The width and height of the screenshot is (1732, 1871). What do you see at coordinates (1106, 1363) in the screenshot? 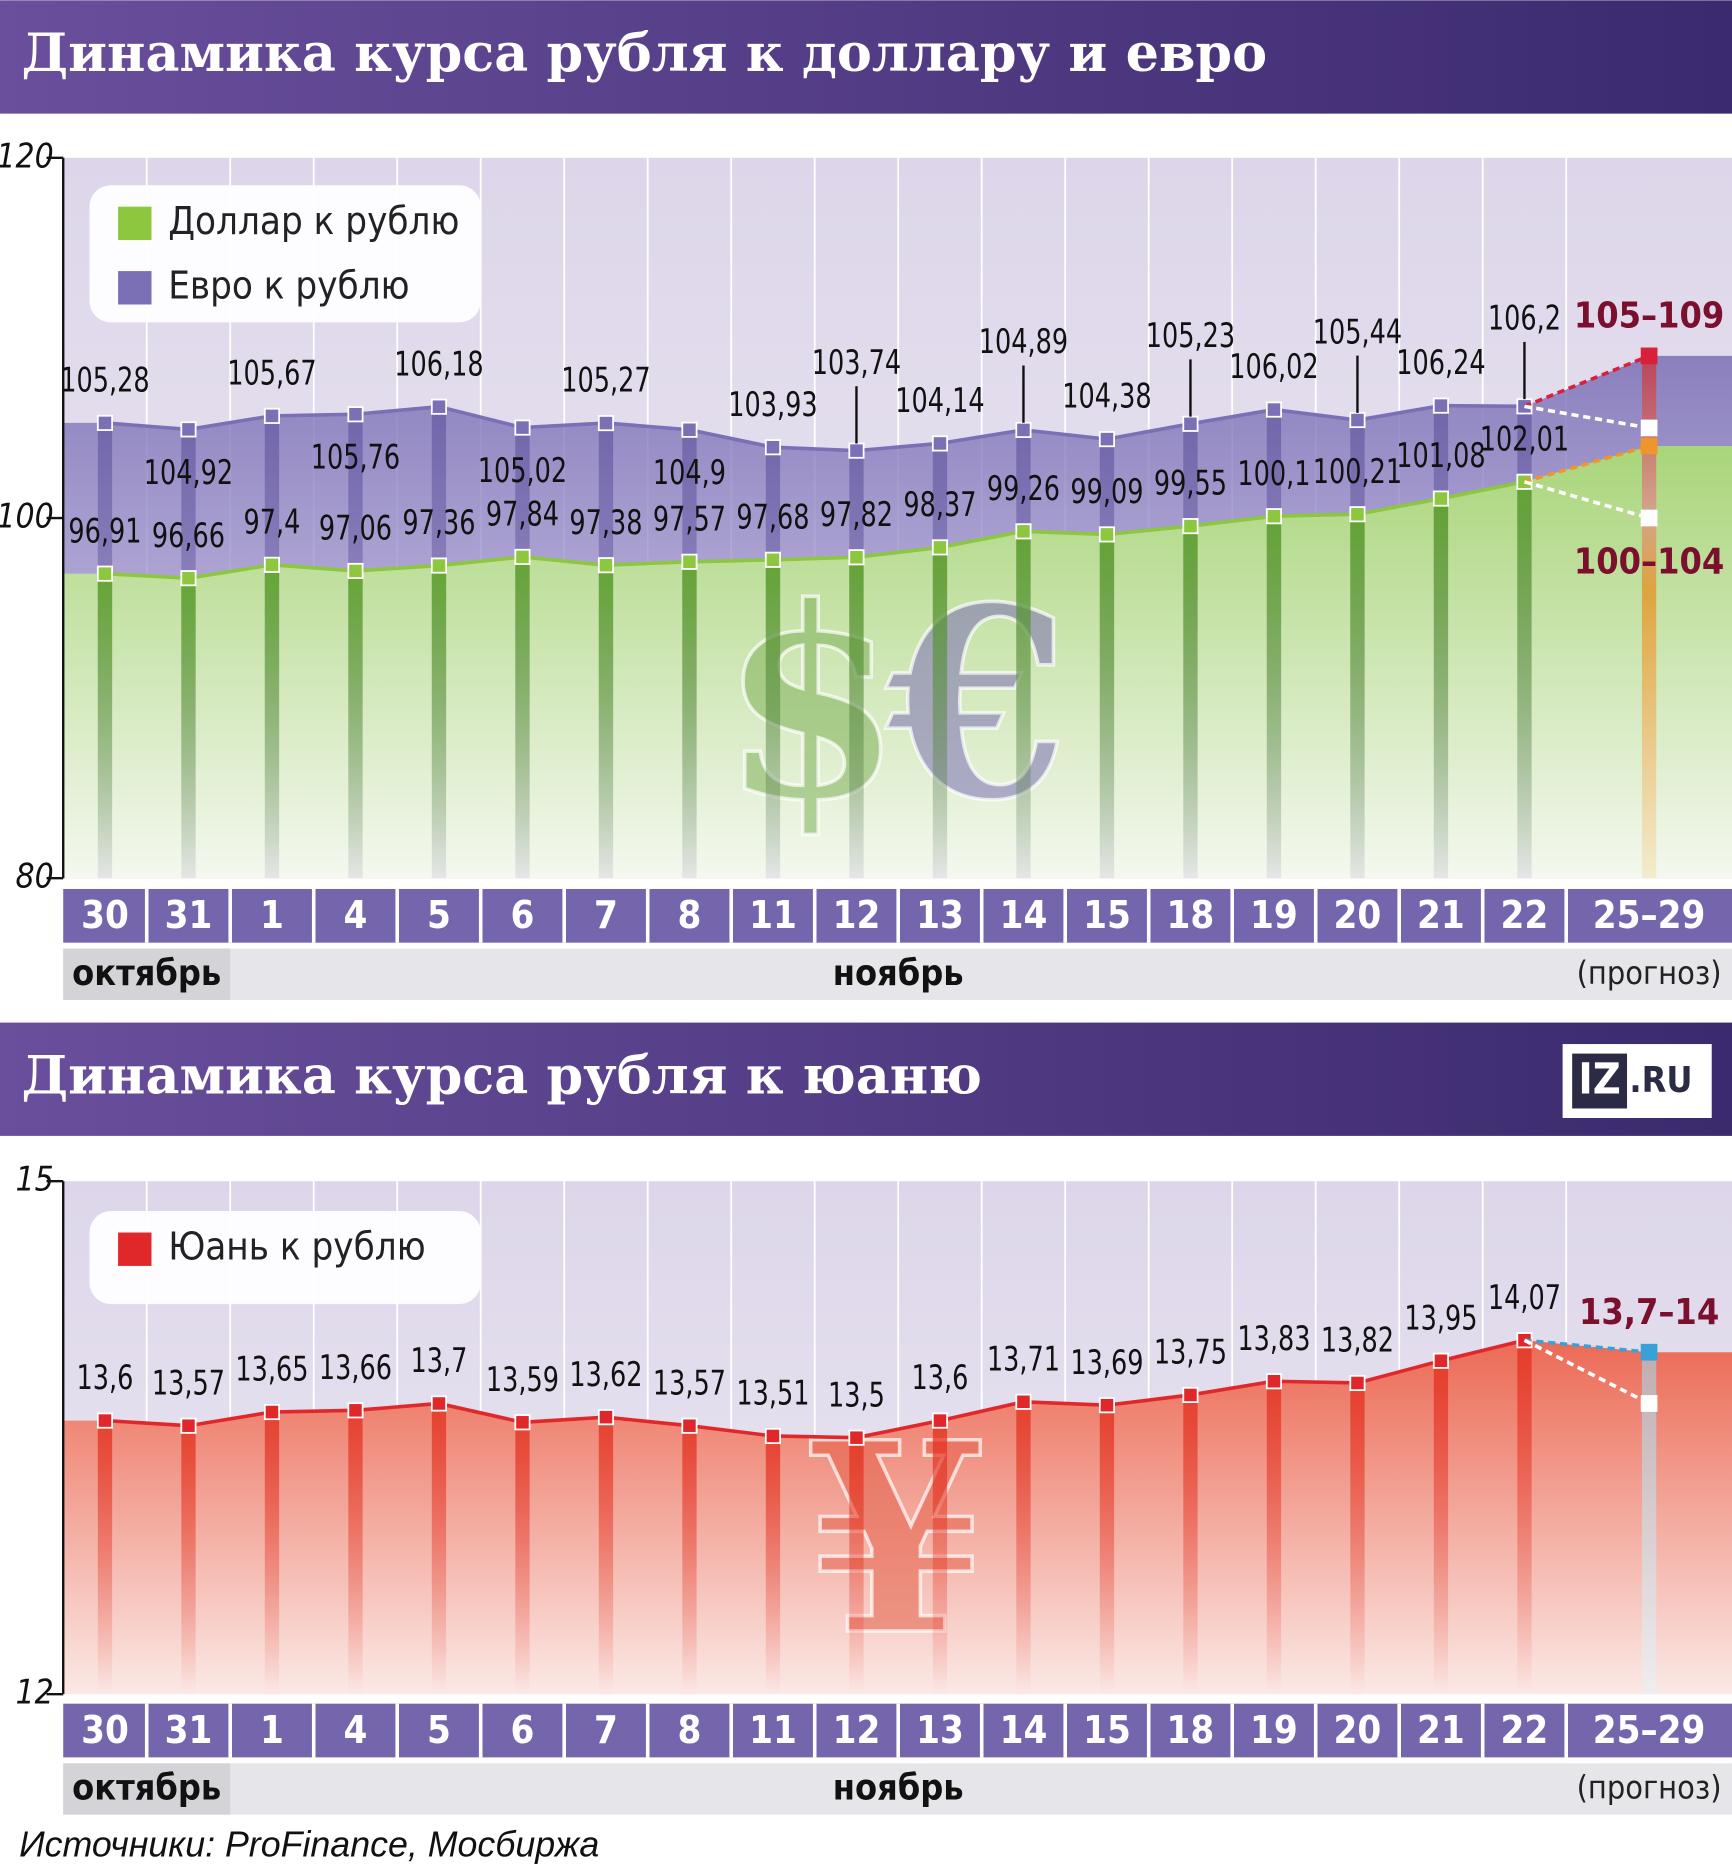
I see `data-label: 13,69` at bounding box center [1106, 1363].